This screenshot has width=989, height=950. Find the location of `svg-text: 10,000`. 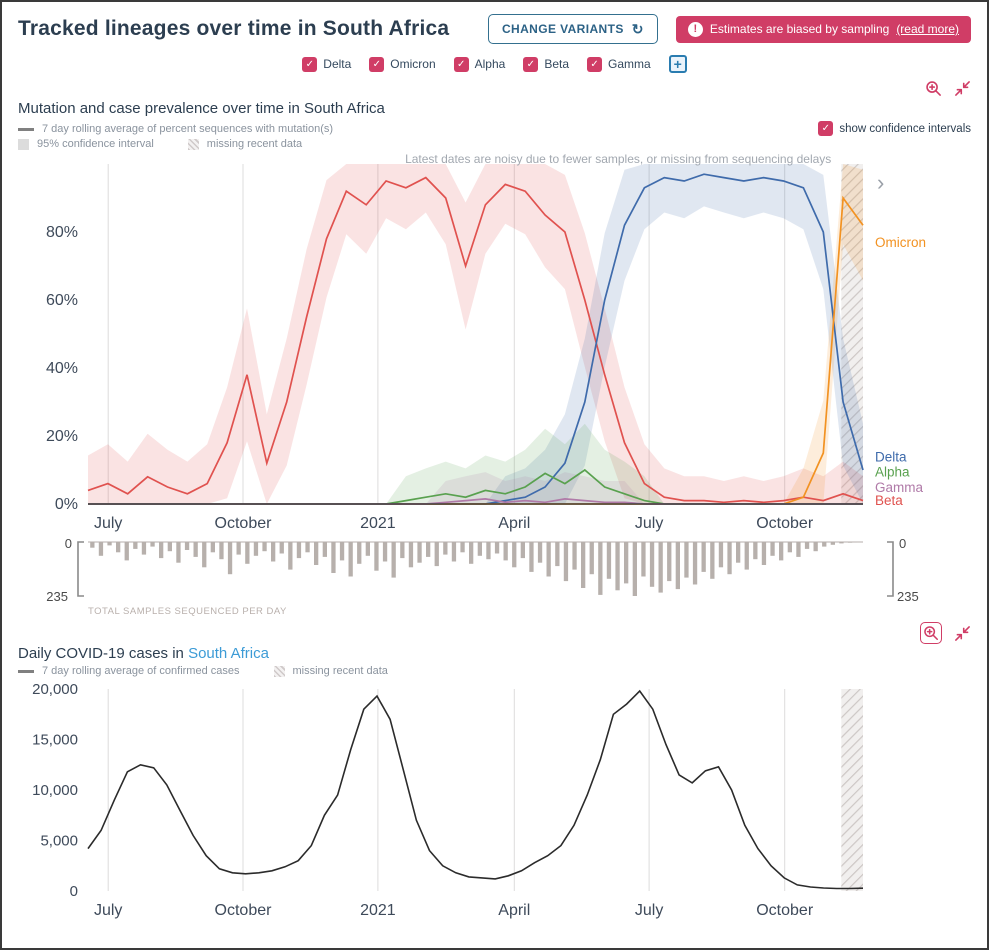

svg-text: 10,000 is located at coordinates (55, 790).